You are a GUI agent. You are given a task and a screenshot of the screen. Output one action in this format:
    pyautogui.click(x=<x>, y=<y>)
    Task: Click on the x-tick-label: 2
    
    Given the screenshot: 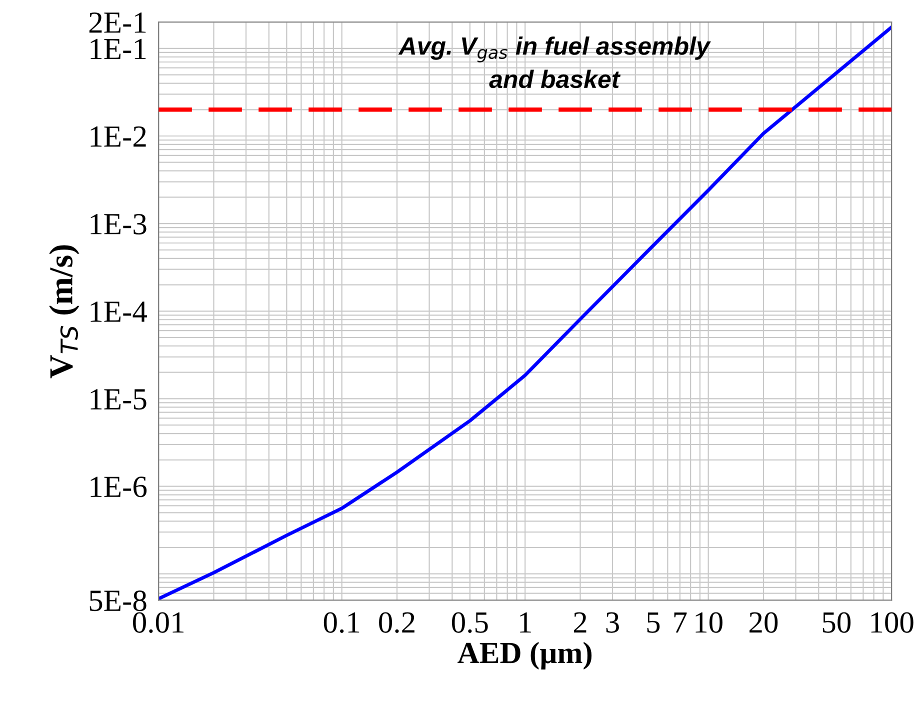 What is the action you would take?
    pyautogui.click(x=580, y=622)
    